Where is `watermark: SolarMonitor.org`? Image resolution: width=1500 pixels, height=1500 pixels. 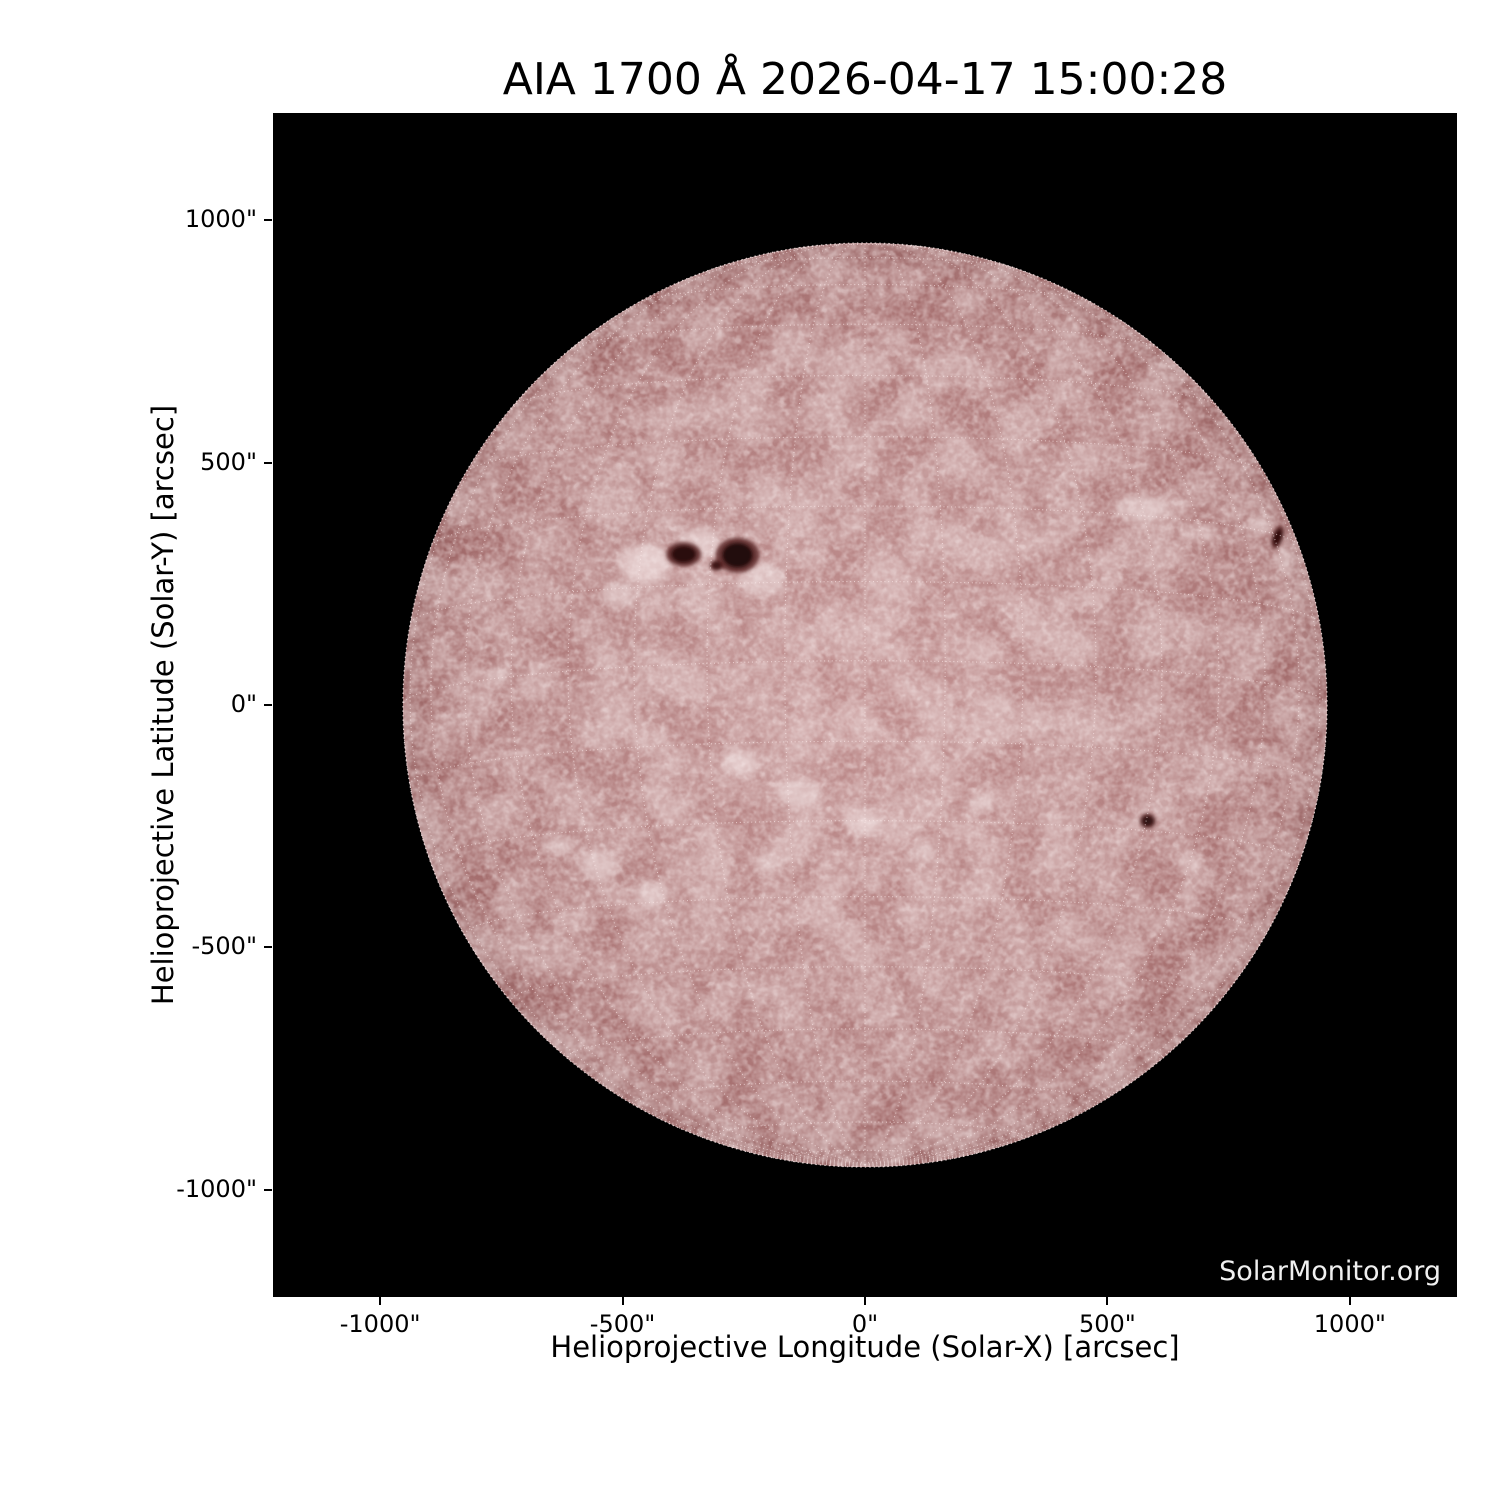 watermark: SolarMonitor.org is located at coordinates (1330, 1271).